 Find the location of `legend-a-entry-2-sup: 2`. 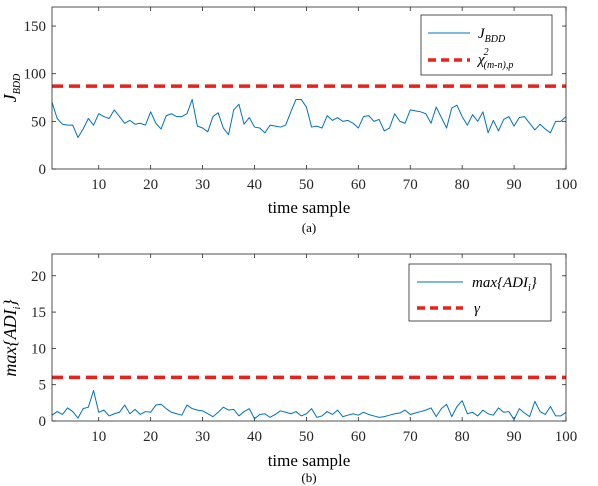

legend-a-entry-2-sup: 2 is located at coordinates (486, 52).